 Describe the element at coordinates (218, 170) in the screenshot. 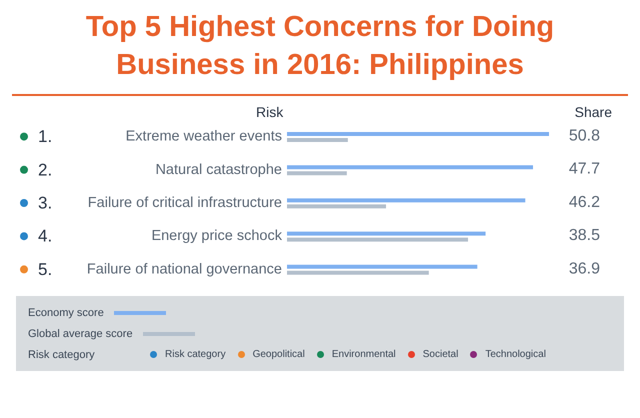

I see `y-tick-label: Natural catastrophe` at that location.